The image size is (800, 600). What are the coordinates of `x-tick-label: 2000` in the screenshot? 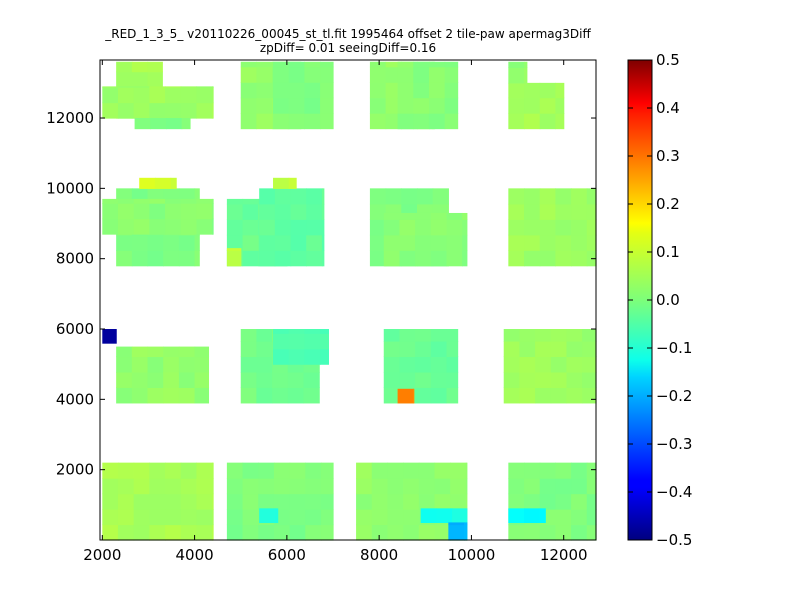 It's located at (102, 555).